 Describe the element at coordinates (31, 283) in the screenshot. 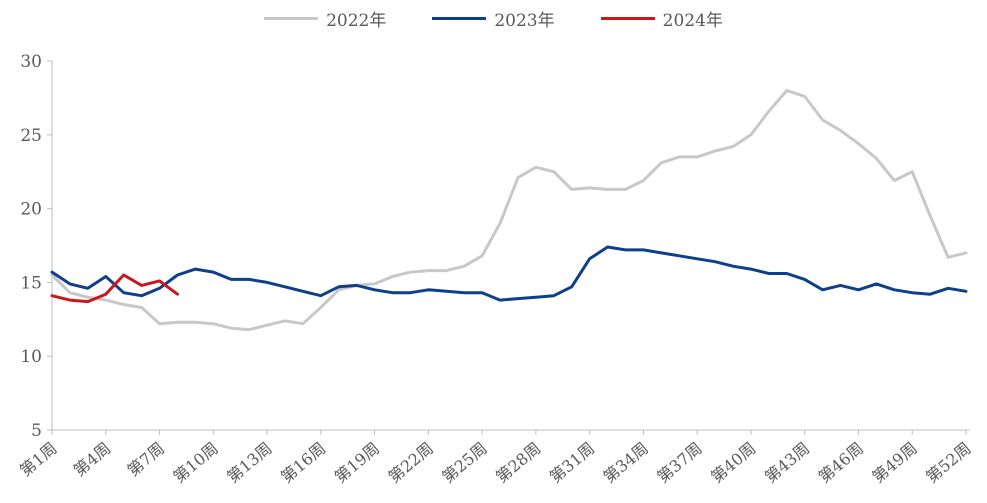

I see `y-tick-label: 15` at that location.